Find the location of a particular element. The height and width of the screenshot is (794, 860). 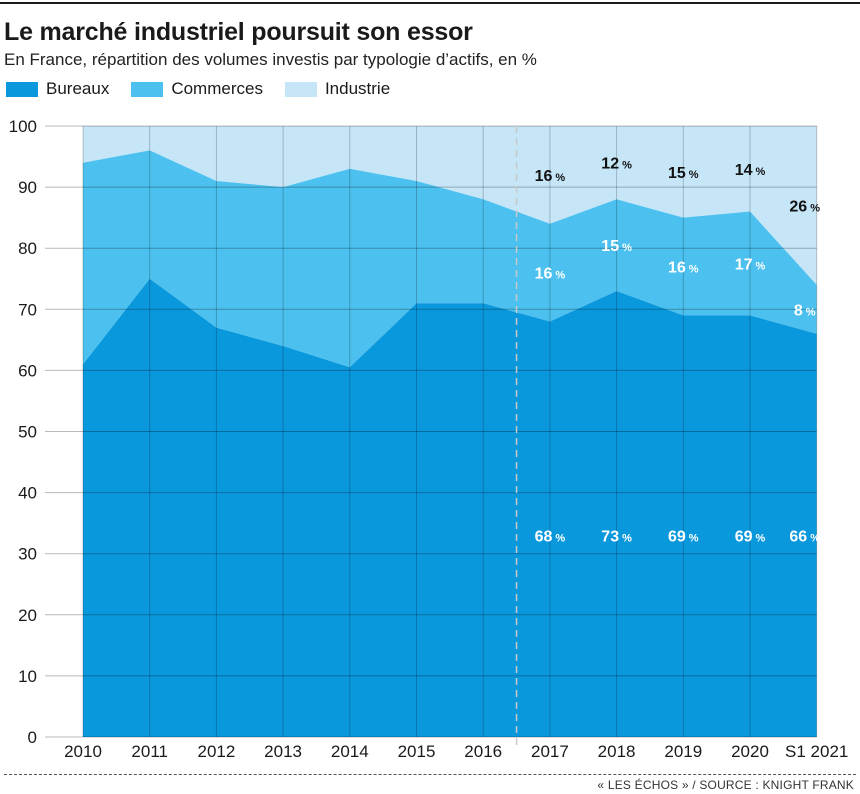

data-label-industrie-2020: 14% is located at coordinates (750, 170).